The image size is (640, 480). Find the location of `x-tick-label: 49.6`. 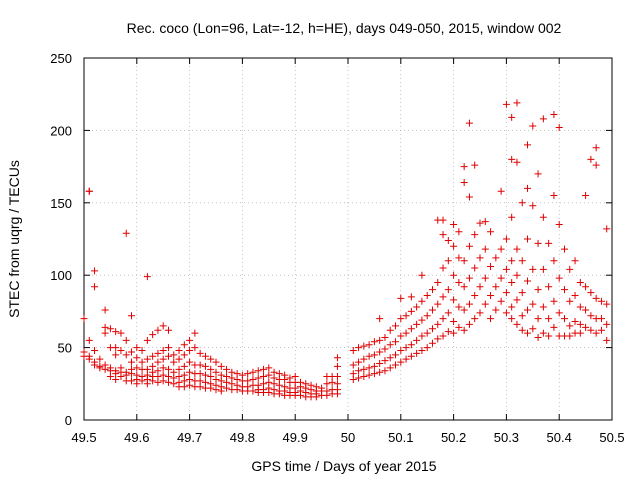

x-tick-label: 49.6 is located at coordinates (136, 437).